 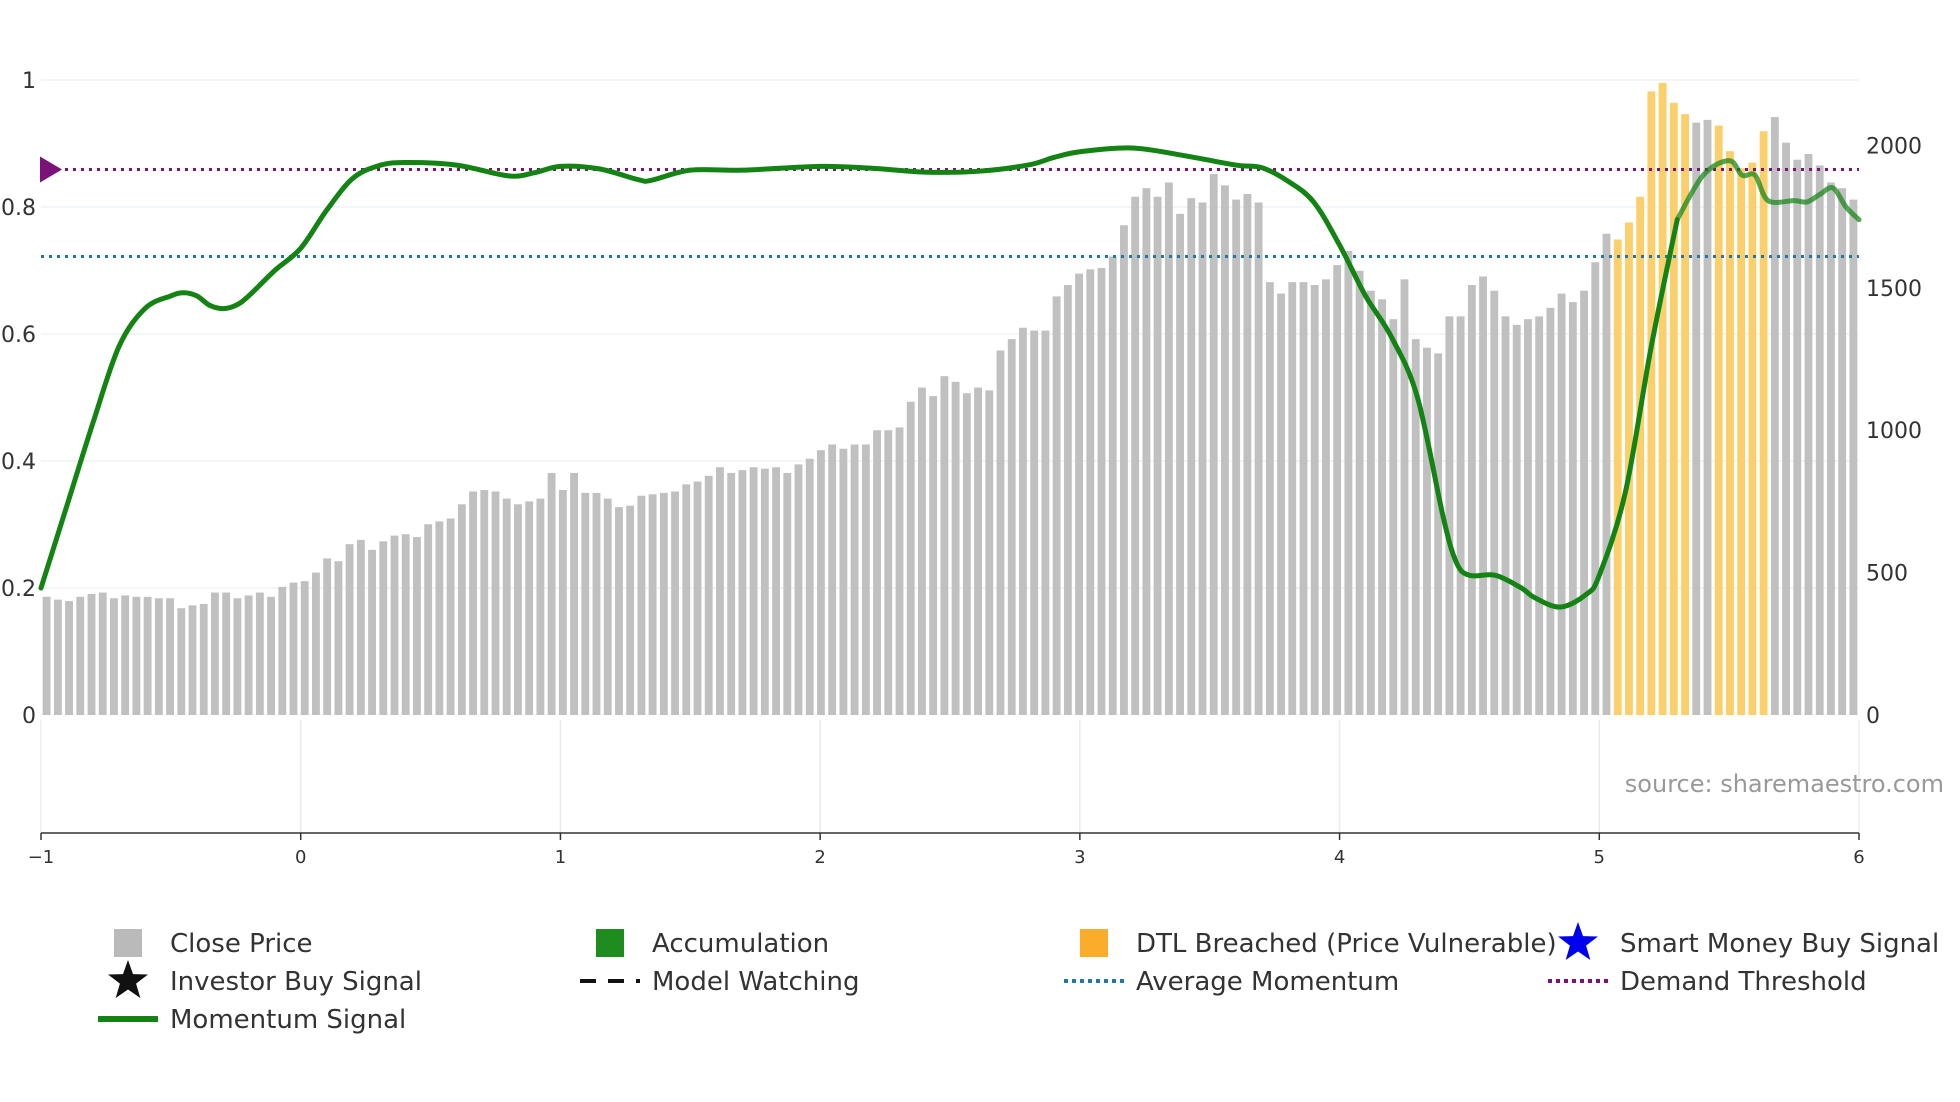 What do you see at coordinates (755, 982) in the screenshot?
I see `legend-label: Model Watching` at bounding box center [755, 982].